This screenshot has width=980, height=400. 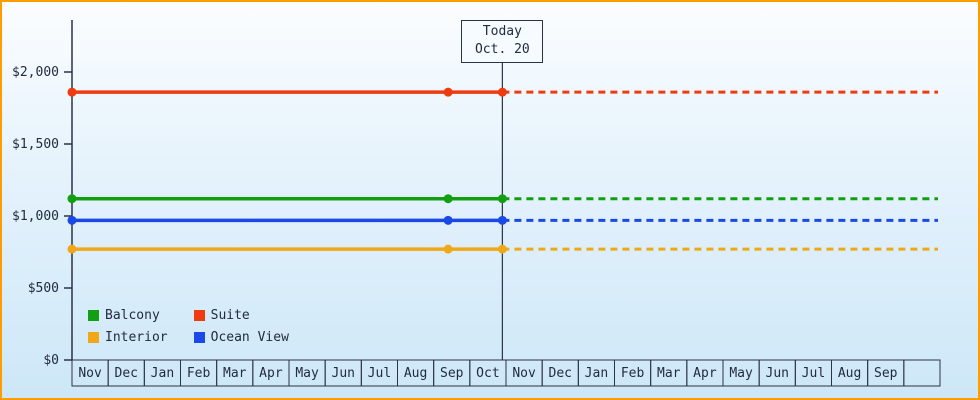 I want to click on month-label: Oct, so click(x=487, y=373).